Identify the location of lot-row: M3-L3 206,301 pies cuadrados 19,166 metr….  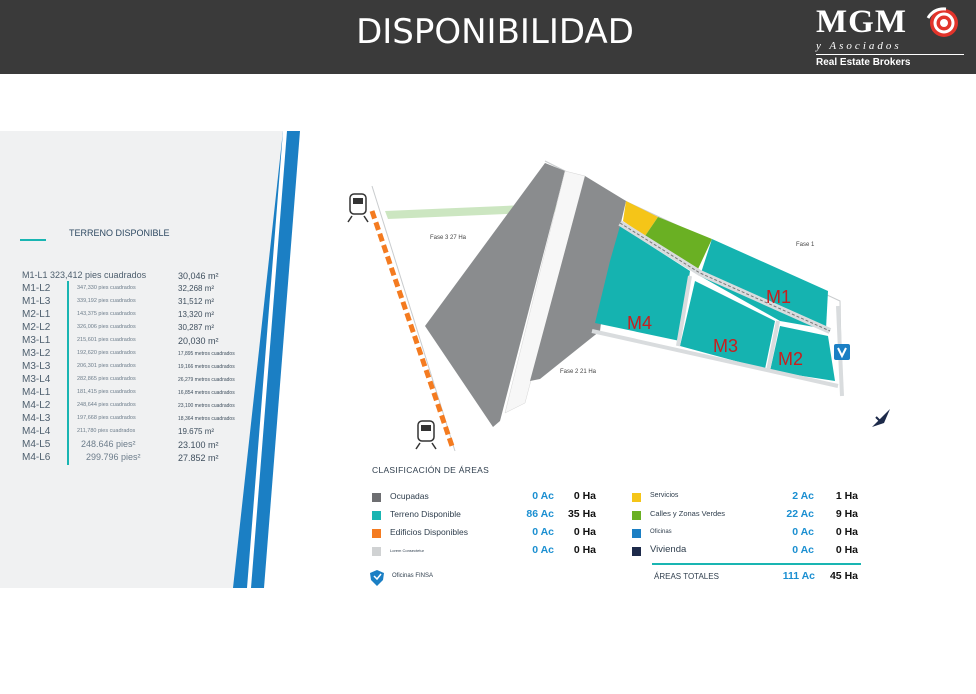
(128, 366).